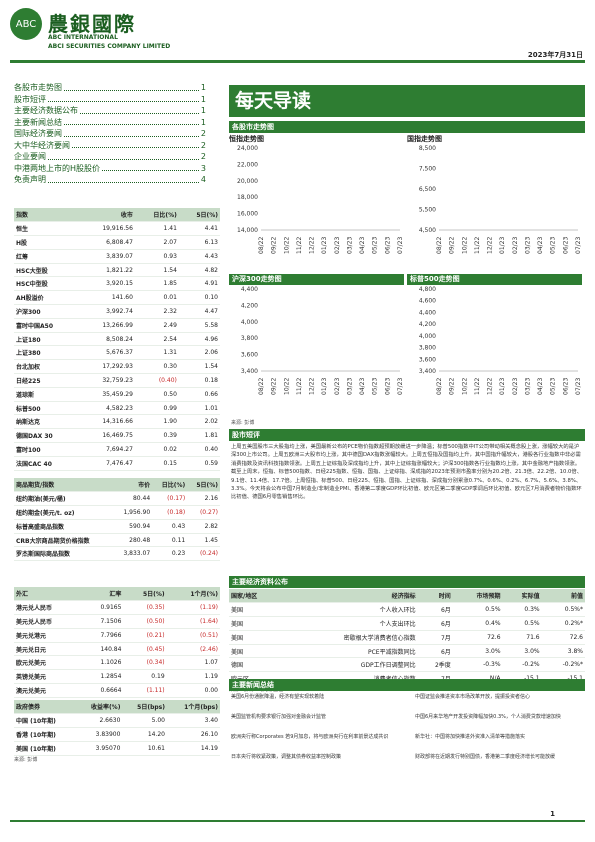  I want to click on table-header-row: 商品期货/指数 市价 日比(%) 5日(%), so click(117, 485).